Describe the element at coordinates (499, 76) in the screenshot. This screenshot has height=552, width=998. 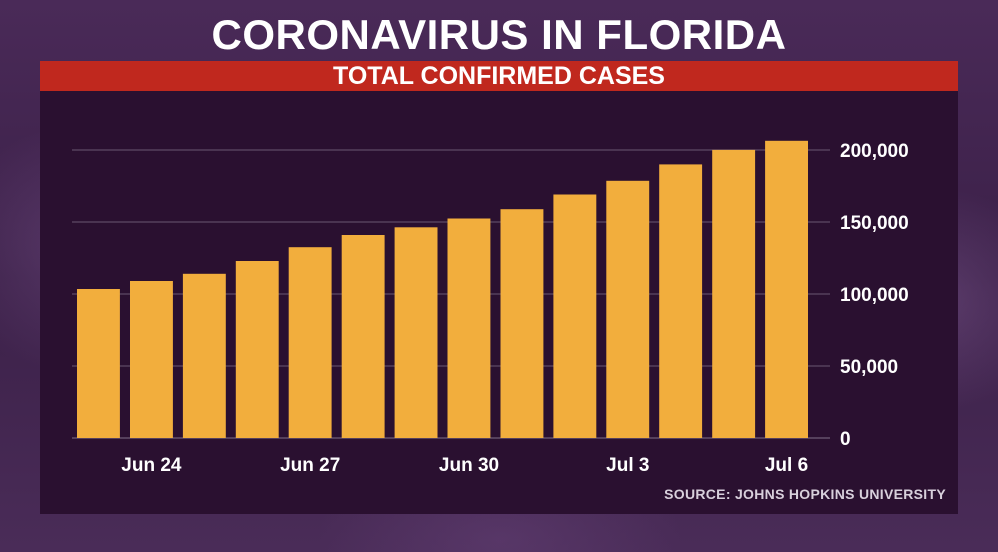
I see `subtitle-banner: TOTAL CONFIRMED CASES` at that location.